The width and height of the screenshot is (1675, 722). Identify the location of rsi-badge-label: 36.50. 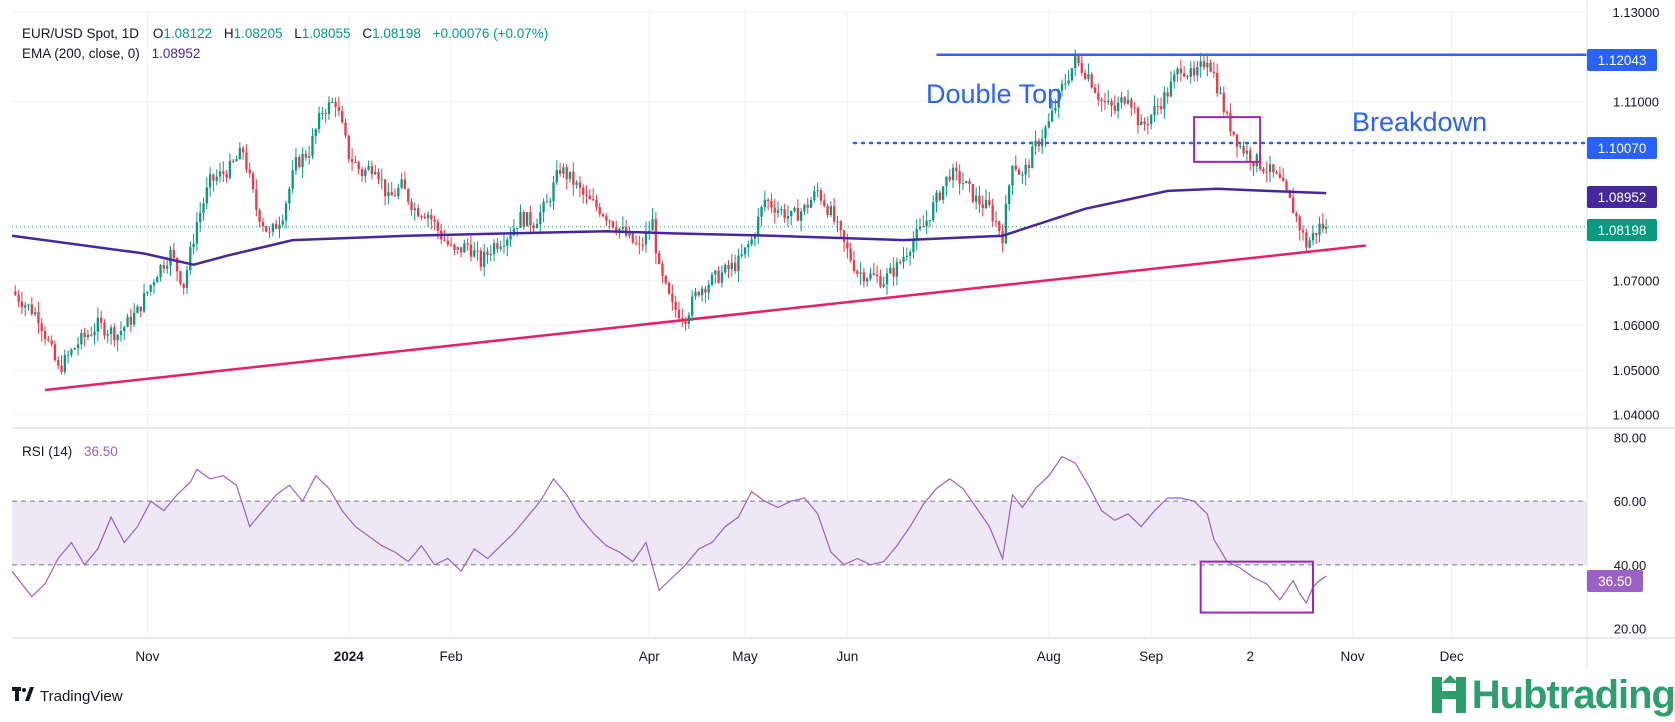
(1615, 581).